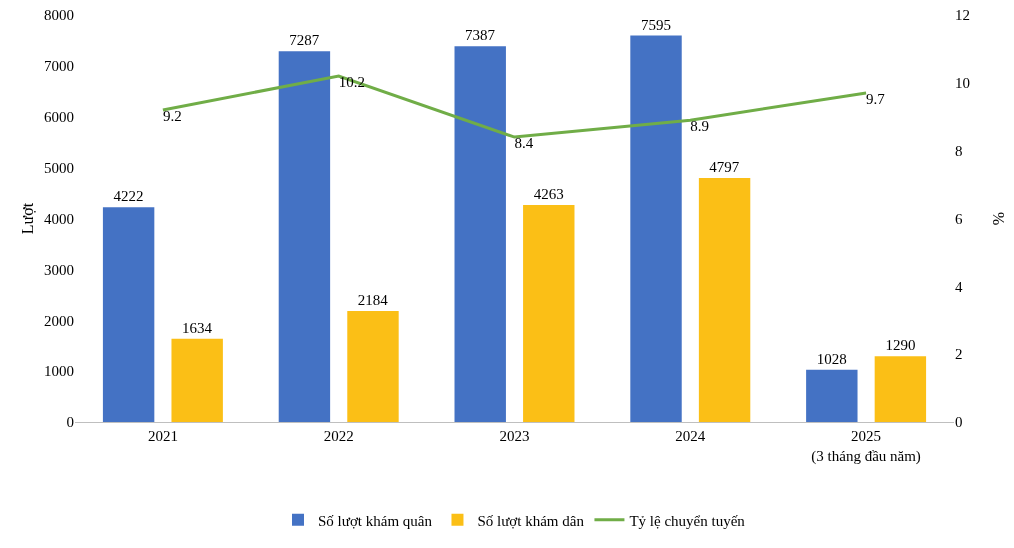  Describe the element at coordinates (514, 106) in the screenshot. I see `line-series` at that location.